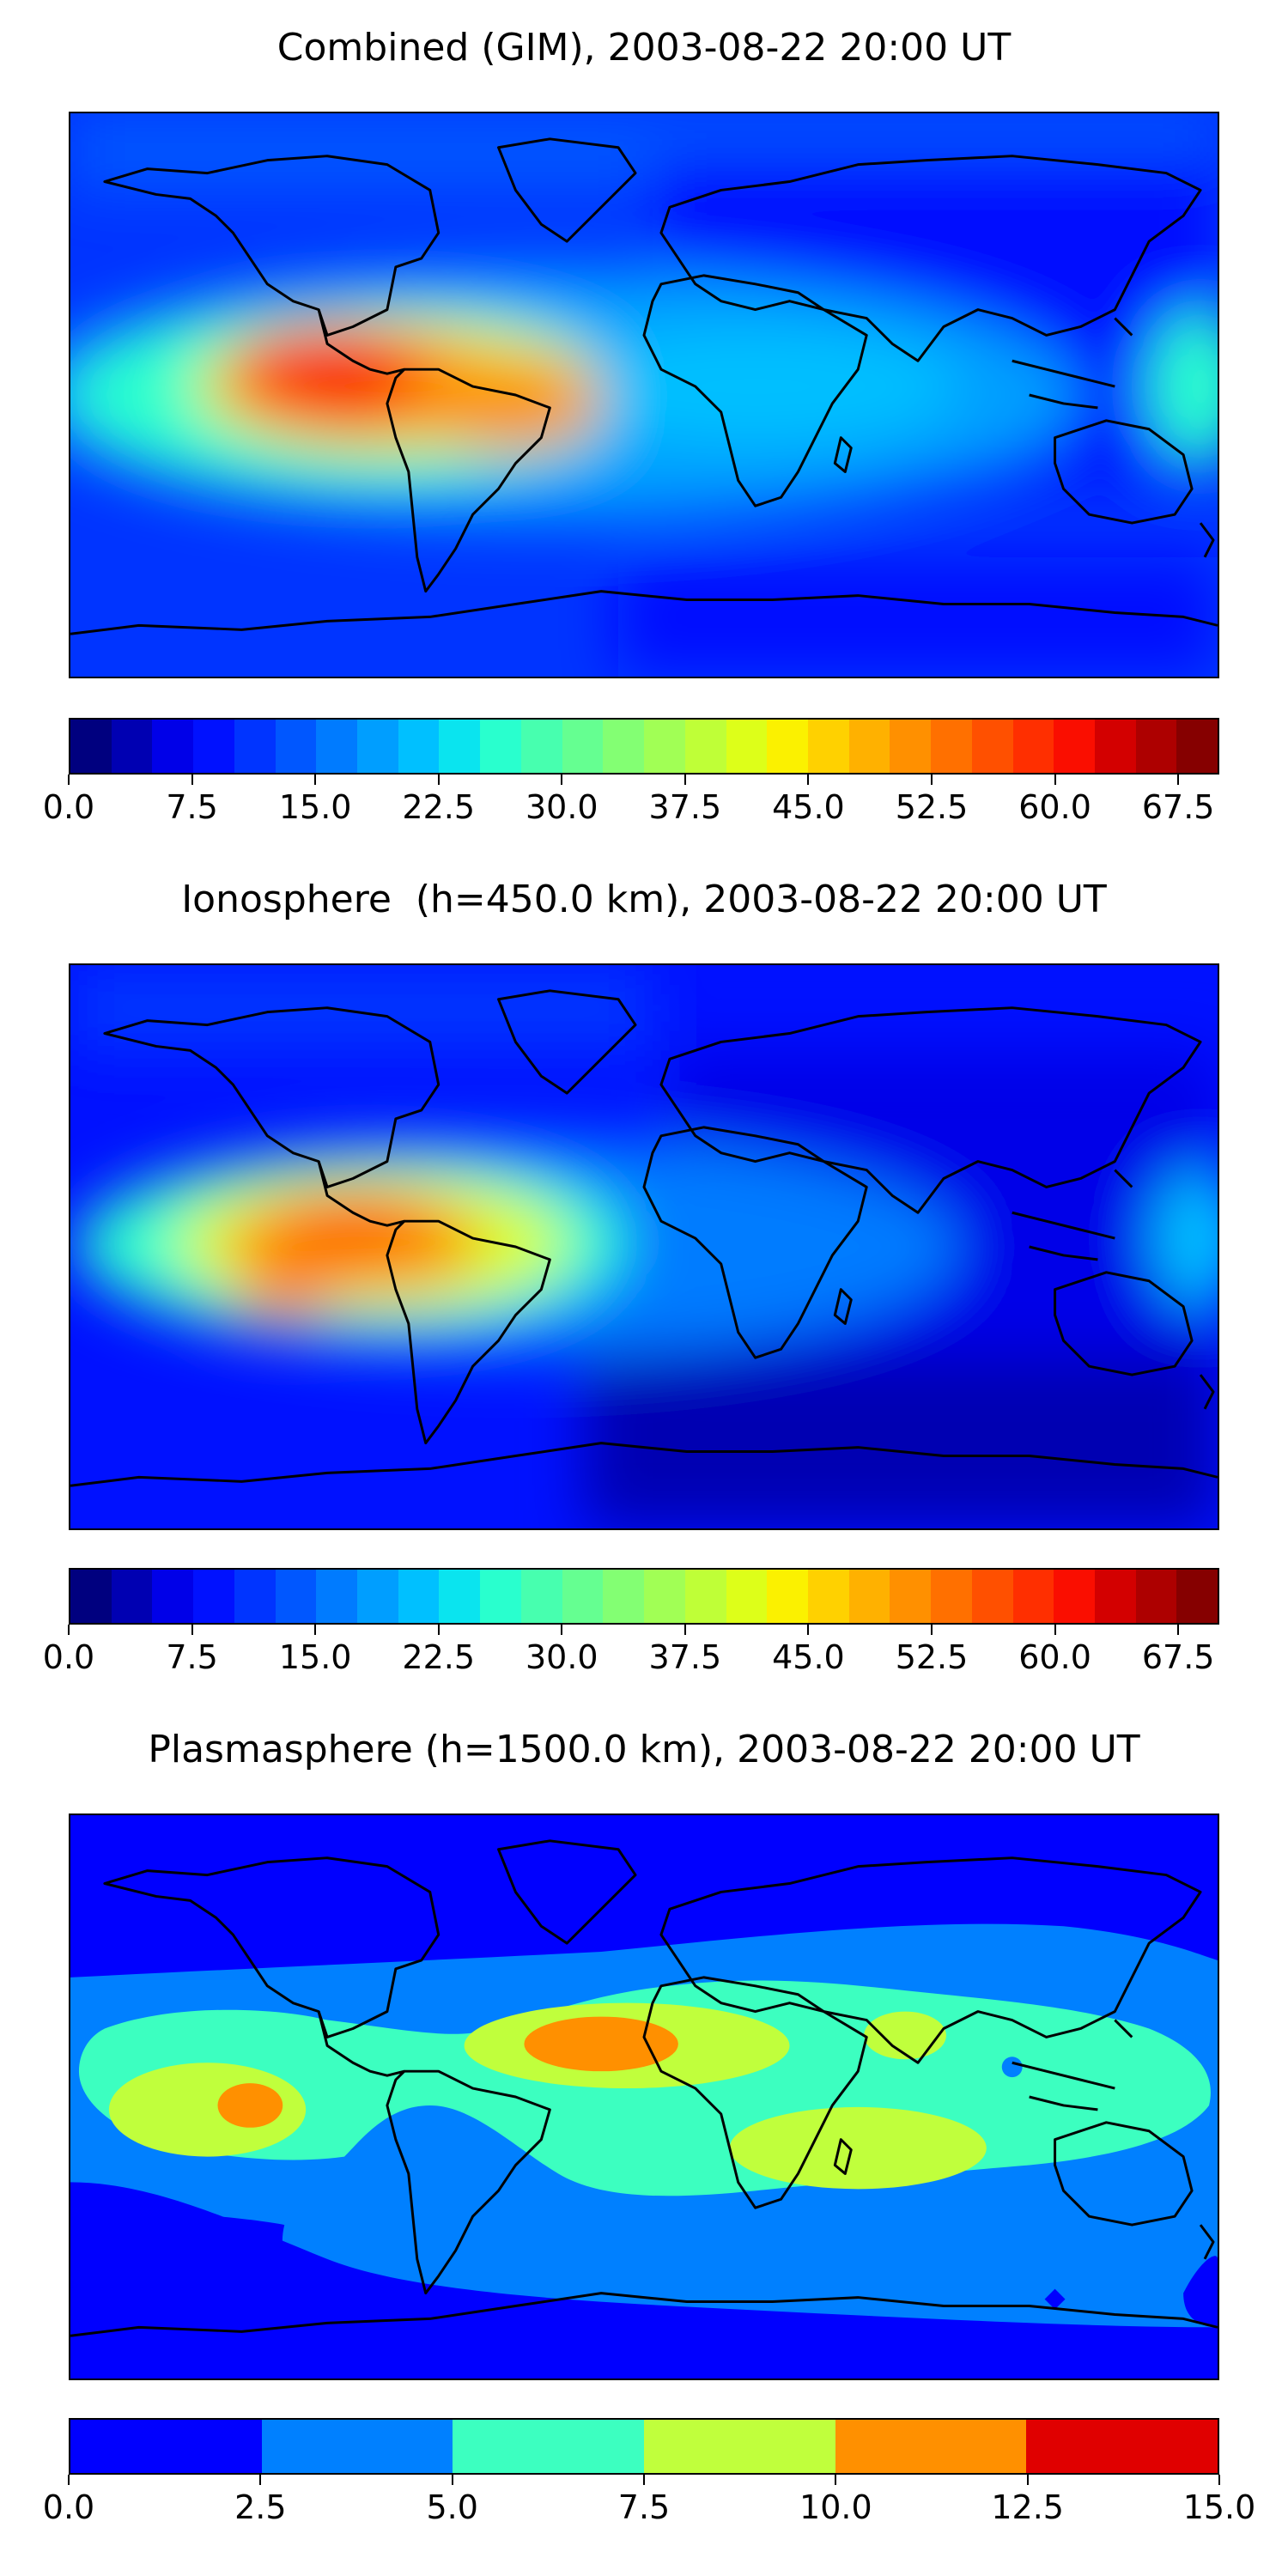 Image resolution: width=1288 pixels, height=2576 pixels. Describe the element at coordinates (631, 801) in the screenshot. I see `panel-1-colorbar-ticks: 0.0 7.5 15.0 22.5 30.0 37.5 45.0 52.5 60.0 67.5` at that location.